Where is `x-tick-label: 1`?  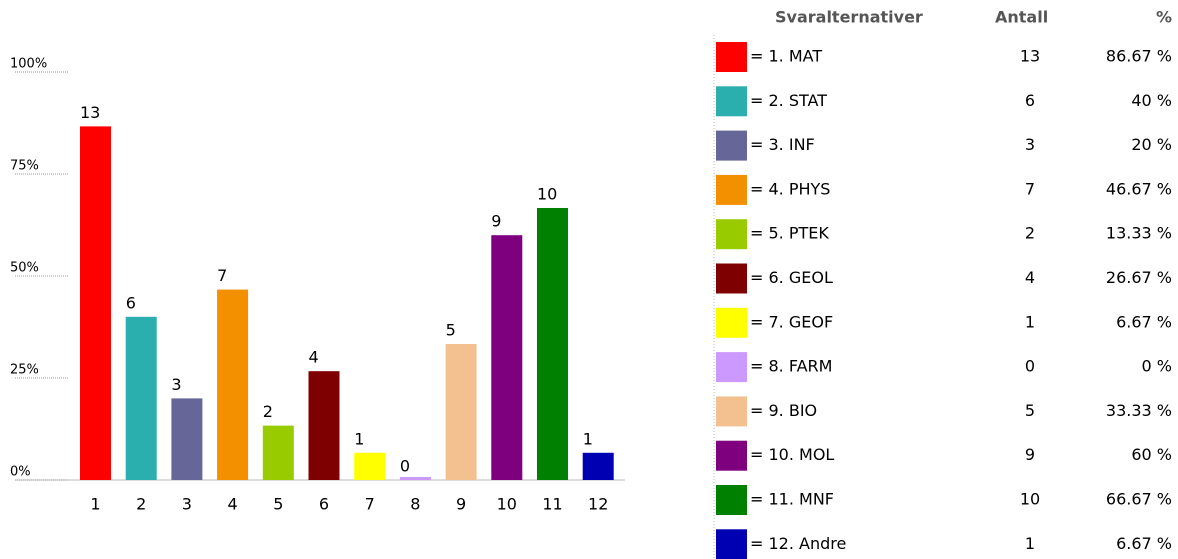 x-tick-label: 1 is located at coordinates (95, 504).